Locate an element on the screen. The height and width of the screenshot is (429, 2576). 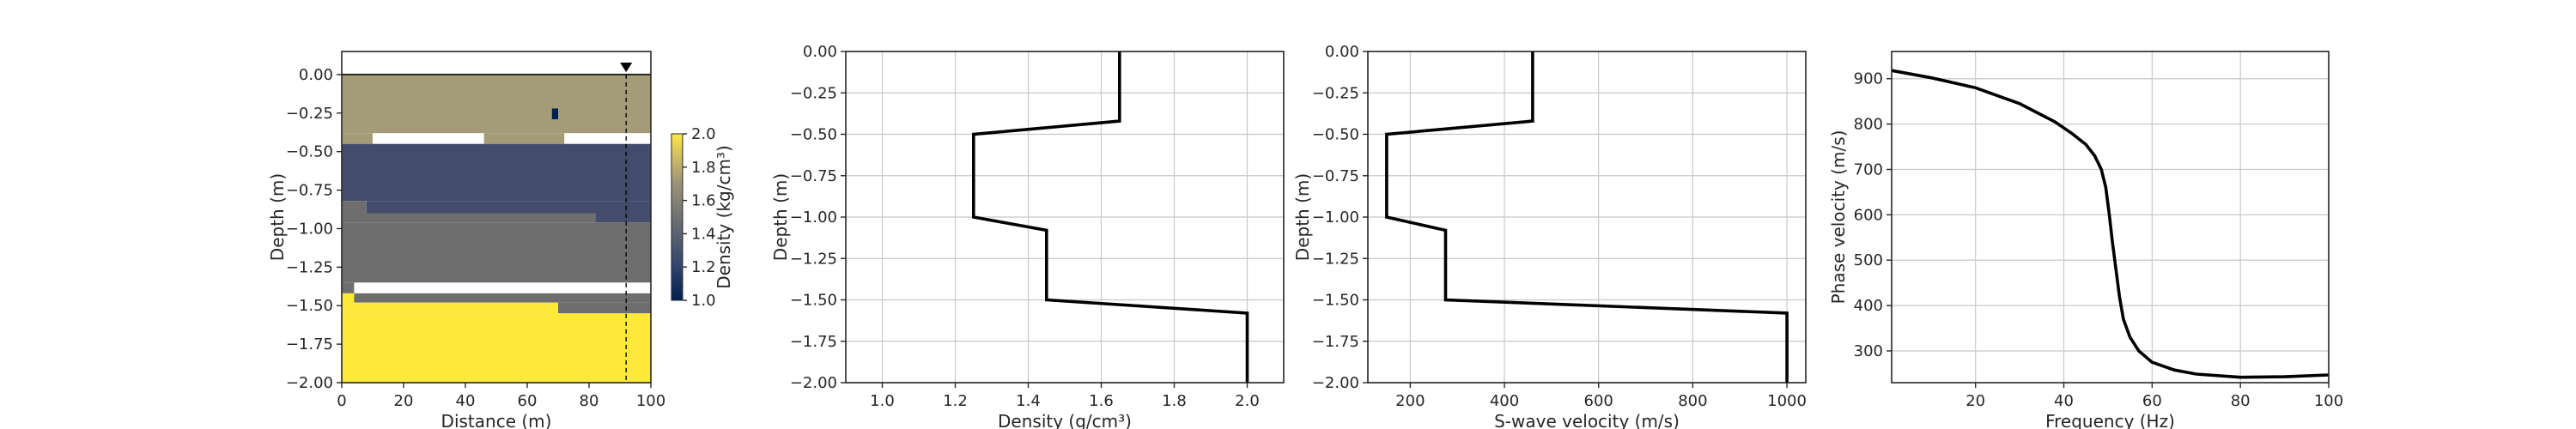
x-tick-label: 0 is located at coordinates (342, 401).